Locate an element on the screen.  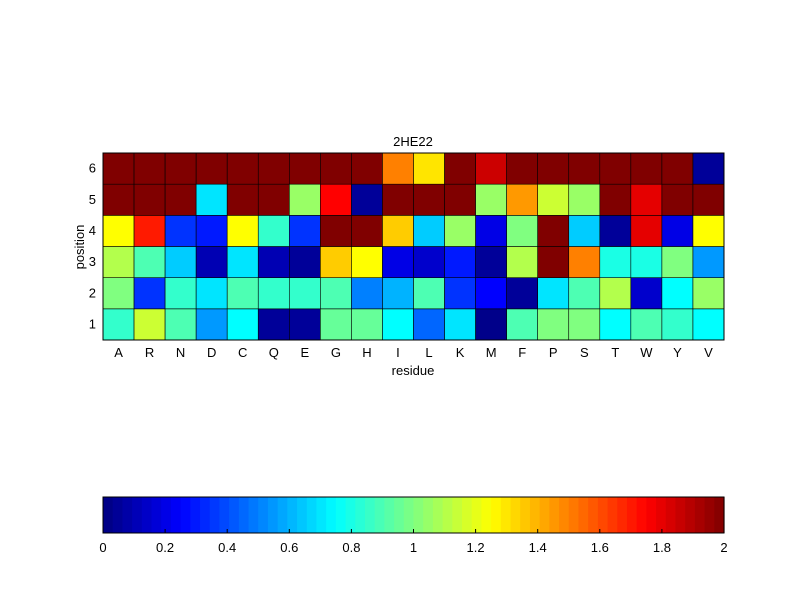
x-tick-label-N: N is located at coordinates (180, 352).